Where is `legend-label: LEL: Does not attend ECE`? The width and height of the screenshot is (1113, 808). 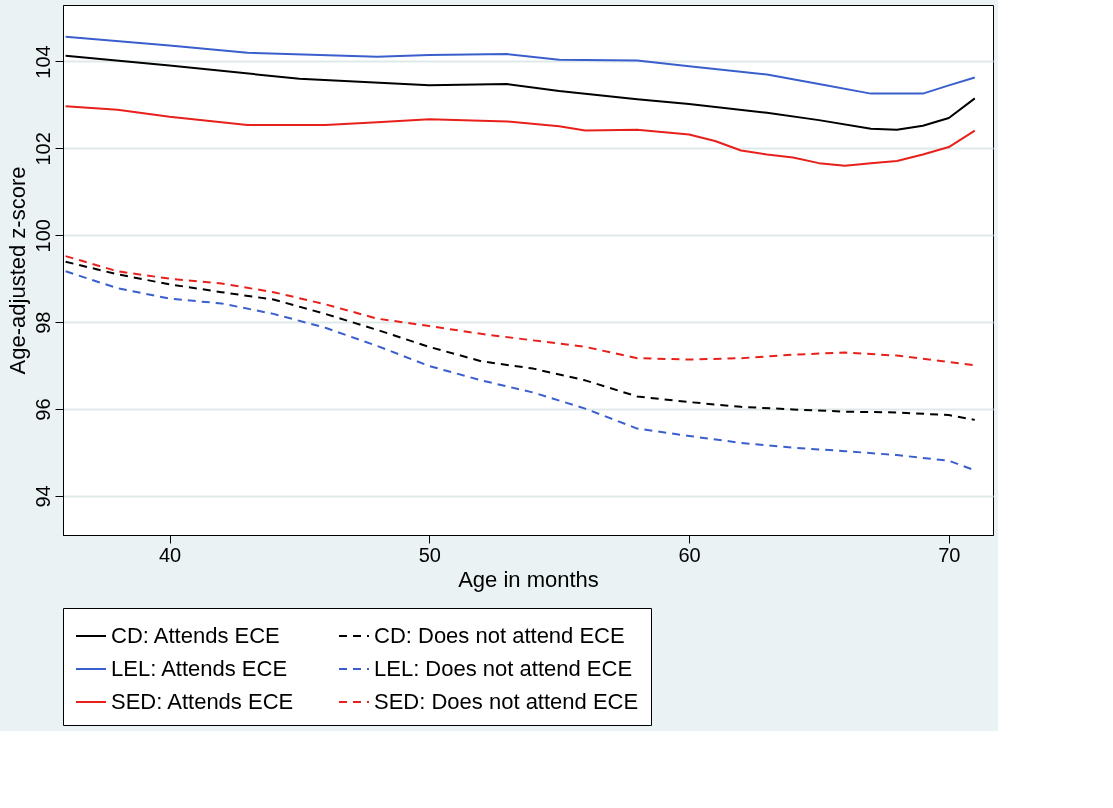 legend-label: LEL: Does not attend ECE is located at coordinates (503, 668).